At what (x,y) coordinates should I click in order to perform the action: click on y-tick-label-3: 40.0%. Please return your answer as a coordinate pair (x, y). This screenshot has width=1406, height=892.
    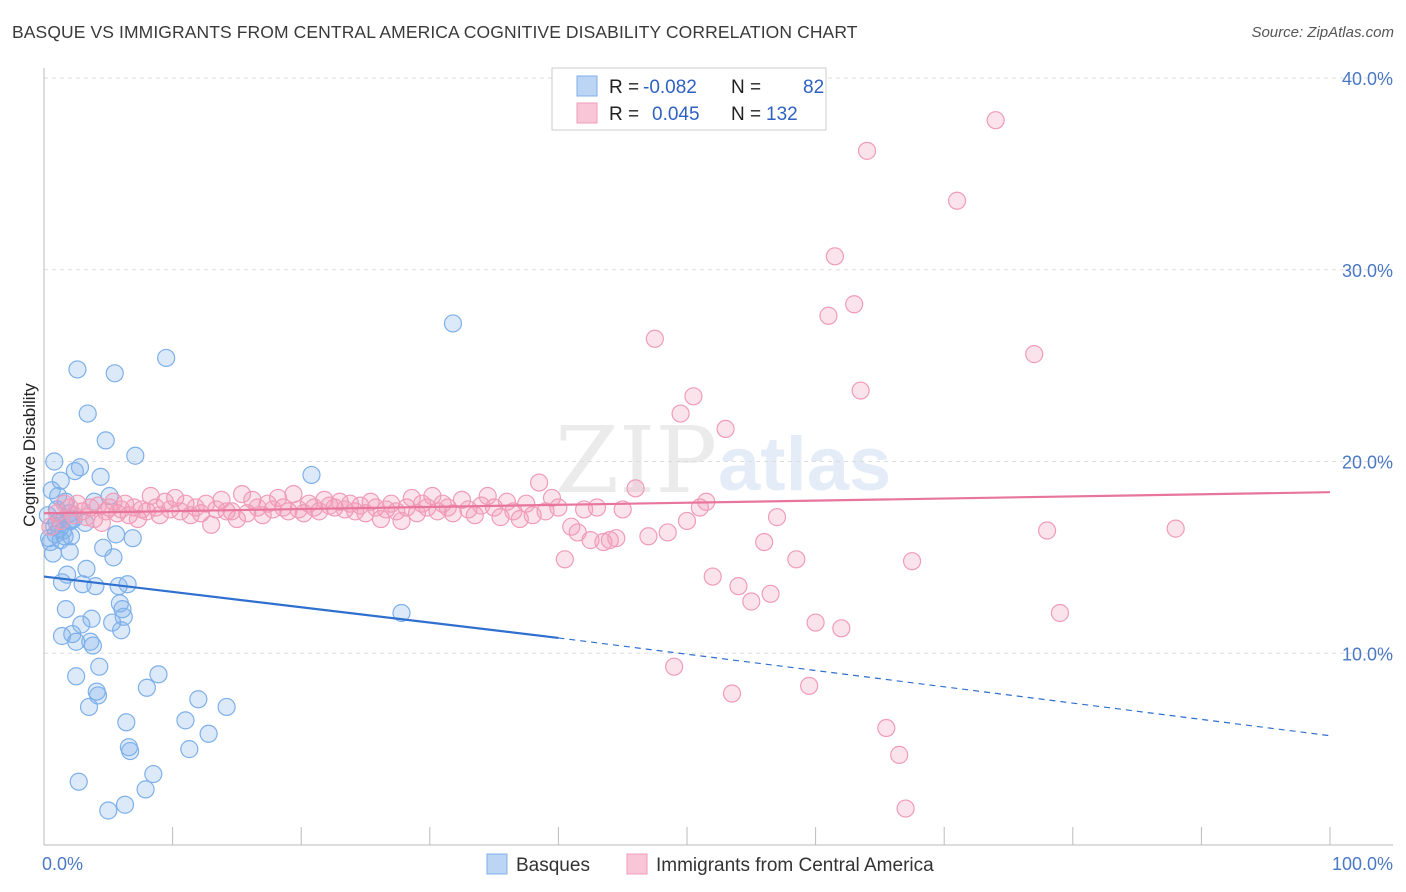
    Looking at the image, I should click on (1367, 79).